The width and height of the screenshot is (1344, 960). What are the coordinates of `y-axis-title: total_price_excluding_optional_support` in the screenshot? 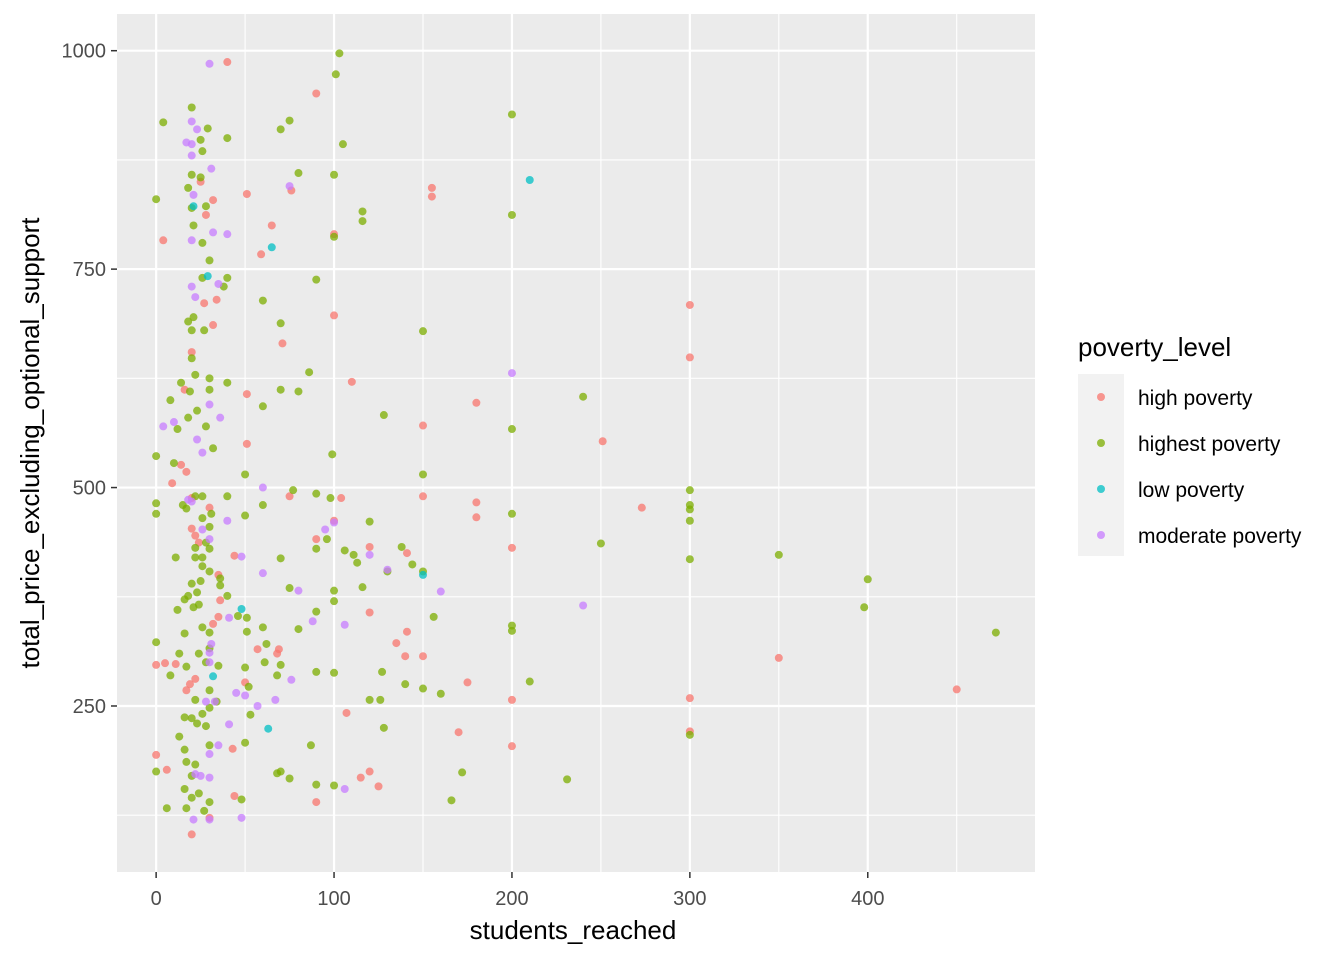 It's located at (30, 443).